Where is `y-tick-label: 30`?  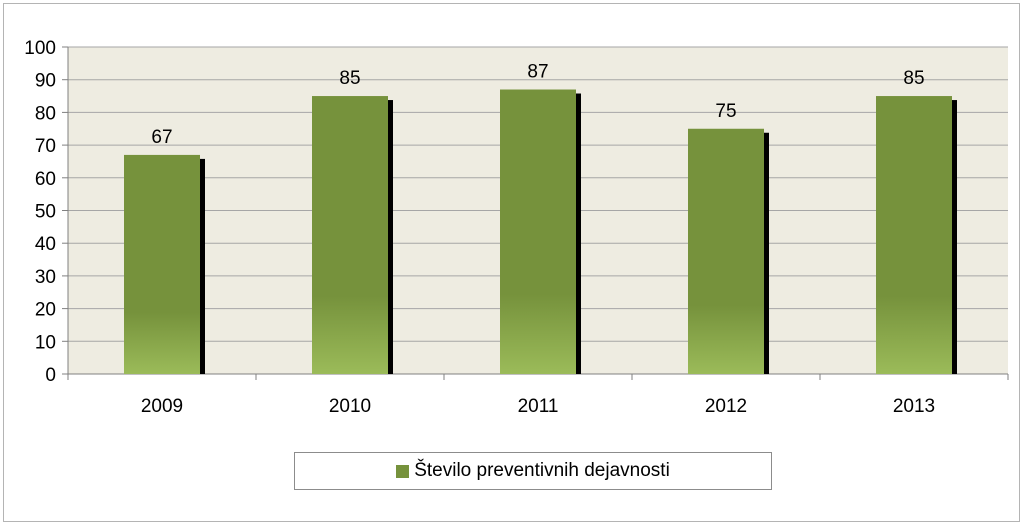
y-tick-label: 30 is located at coordinates (45, 277).